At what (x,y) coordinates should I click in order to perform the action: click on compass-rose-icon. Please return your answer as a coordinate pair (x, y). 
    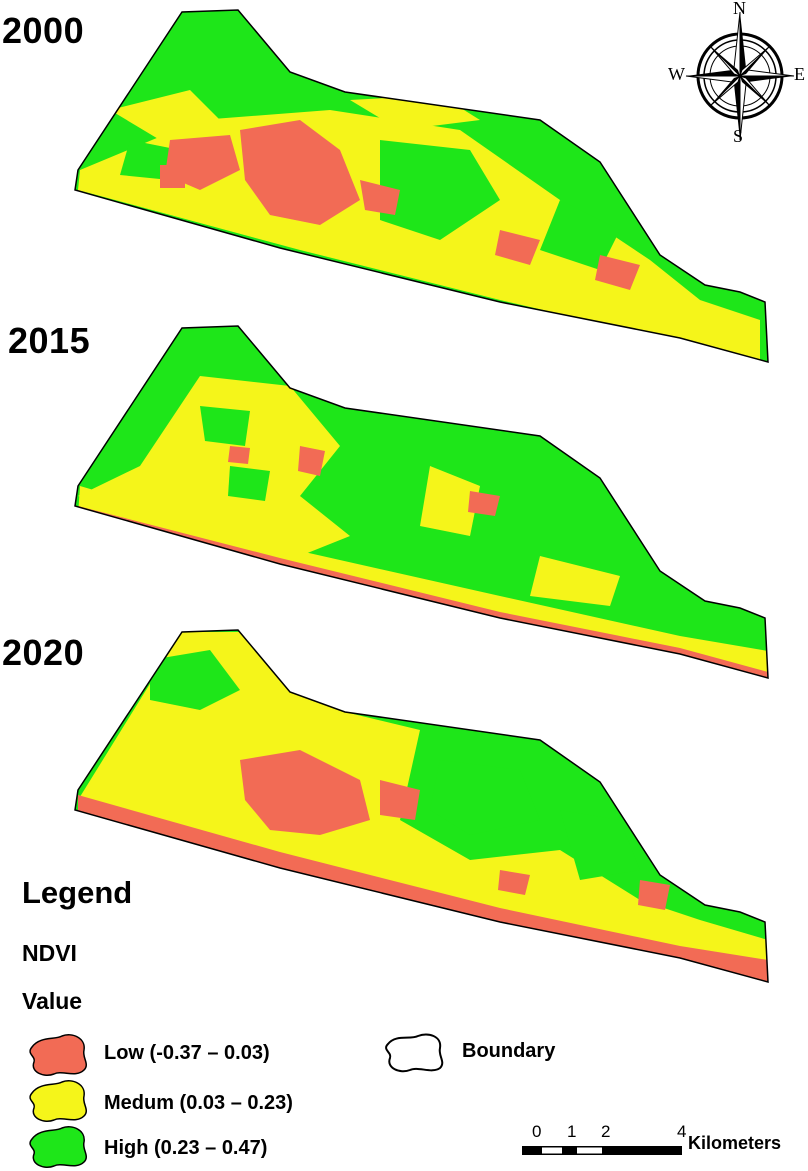
    Looking at the image, I should click on (740, 76).